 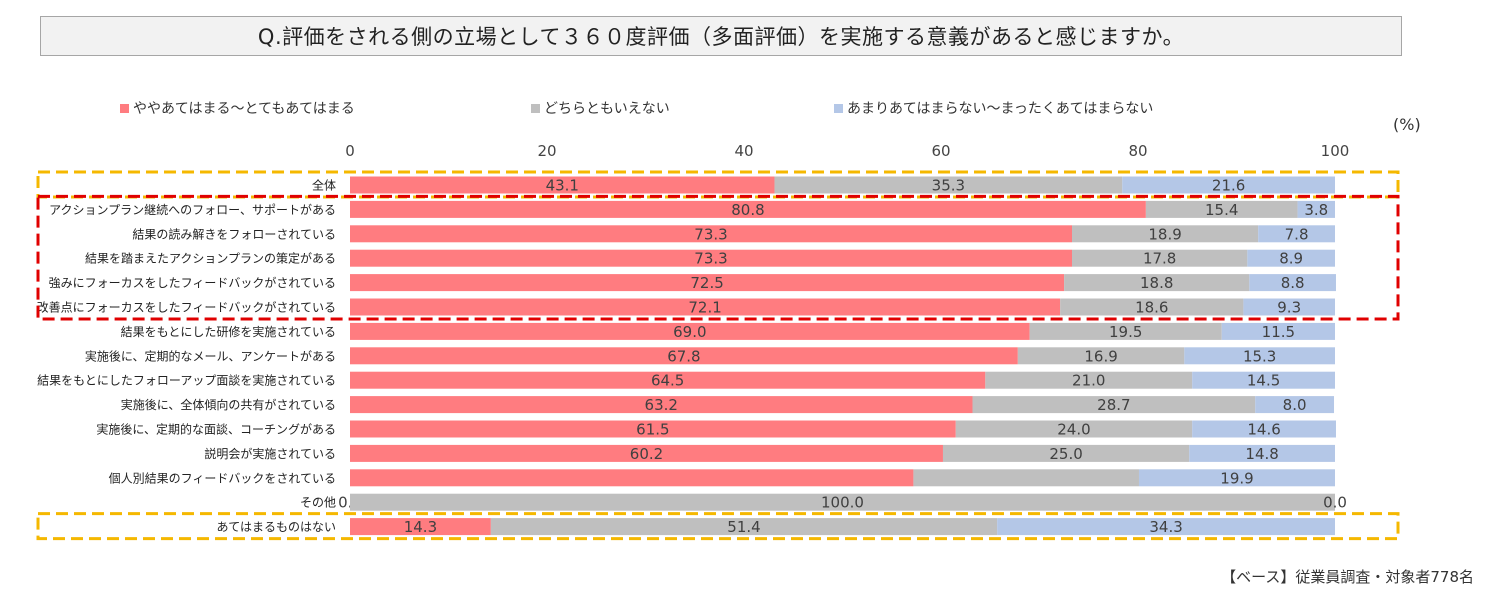 What do you see at coordinates (1263, 381) in the screenshot?
I see `data-label-disagree: 14.5` at bounding box center [1263, 381].